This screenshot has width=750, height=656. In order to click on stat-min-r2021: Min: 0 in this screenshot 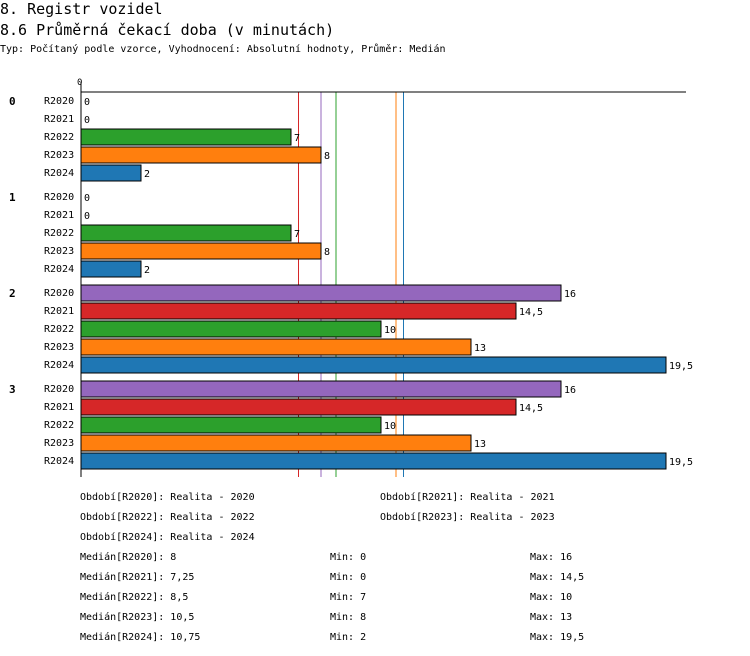, I will do `click(348, 577)`.